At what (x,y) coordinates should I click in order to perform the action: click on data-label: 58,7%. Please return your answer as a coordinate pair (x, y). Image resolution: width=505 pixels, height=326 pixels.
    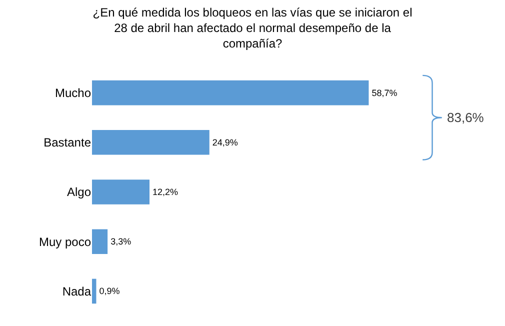
    Looking at the image, I should click on (385, 93).